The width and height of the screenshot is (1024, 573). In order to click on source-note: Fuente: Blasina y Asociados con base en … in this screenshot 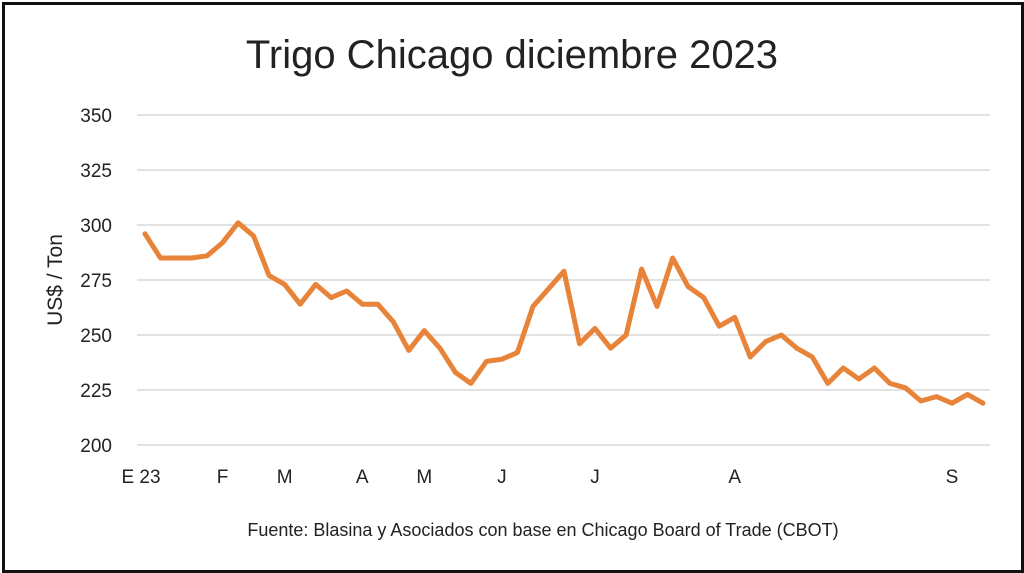, I will do `click(542, 530)`.